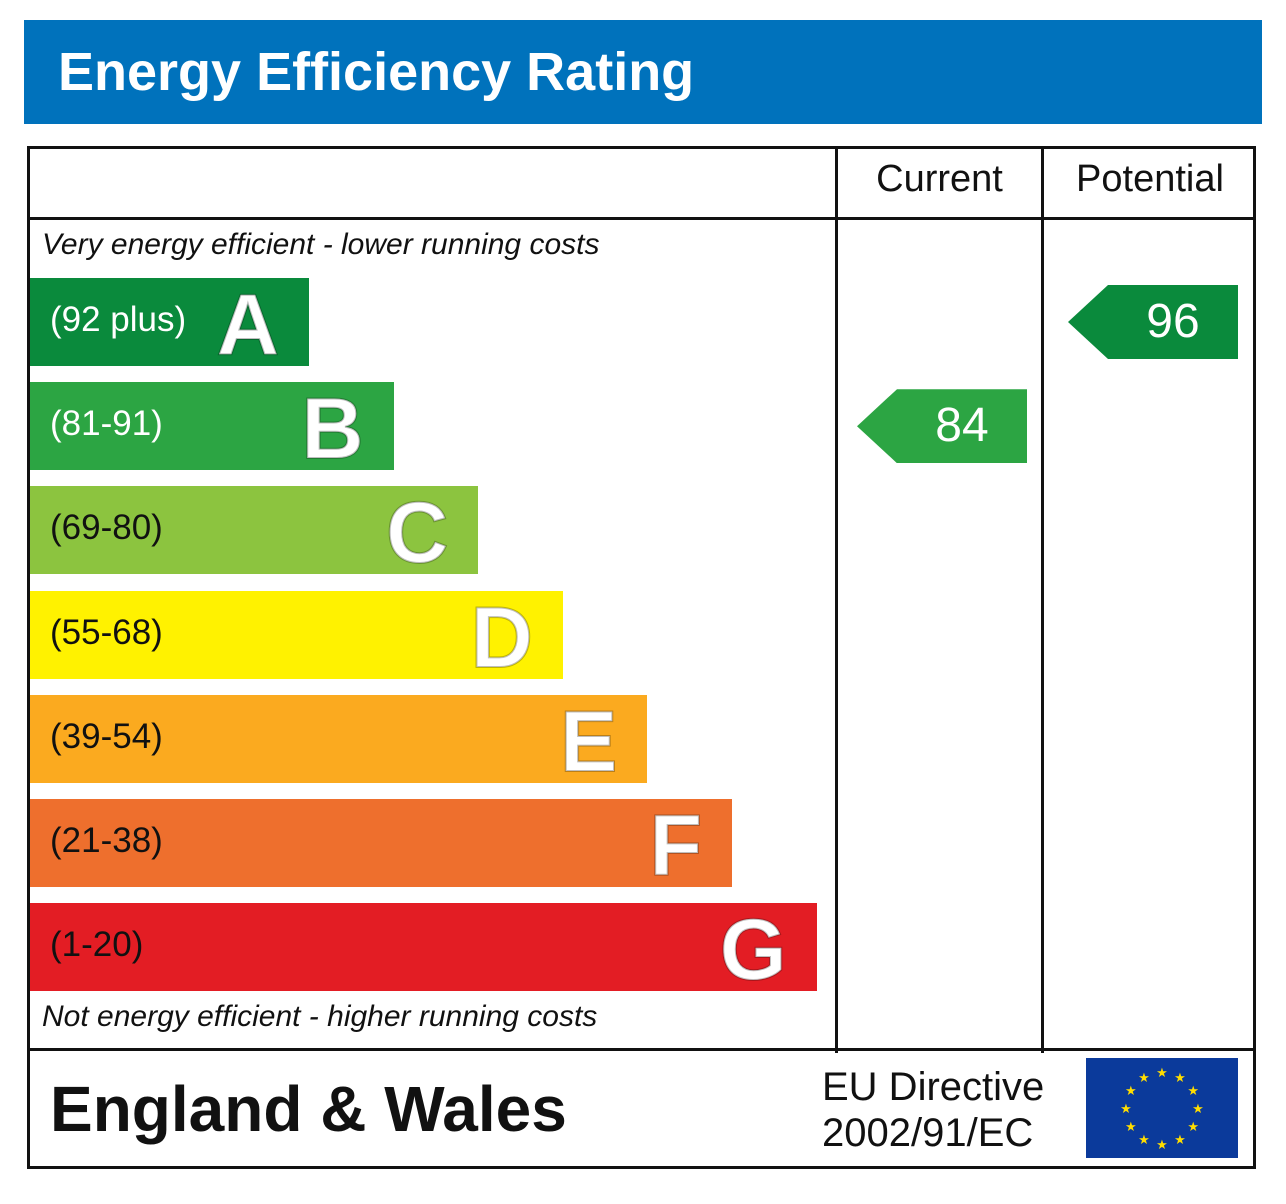 This screenshot has width=1286, height=1204. I want to click on potential-rating-arrow: 96, so click(1153, 322).